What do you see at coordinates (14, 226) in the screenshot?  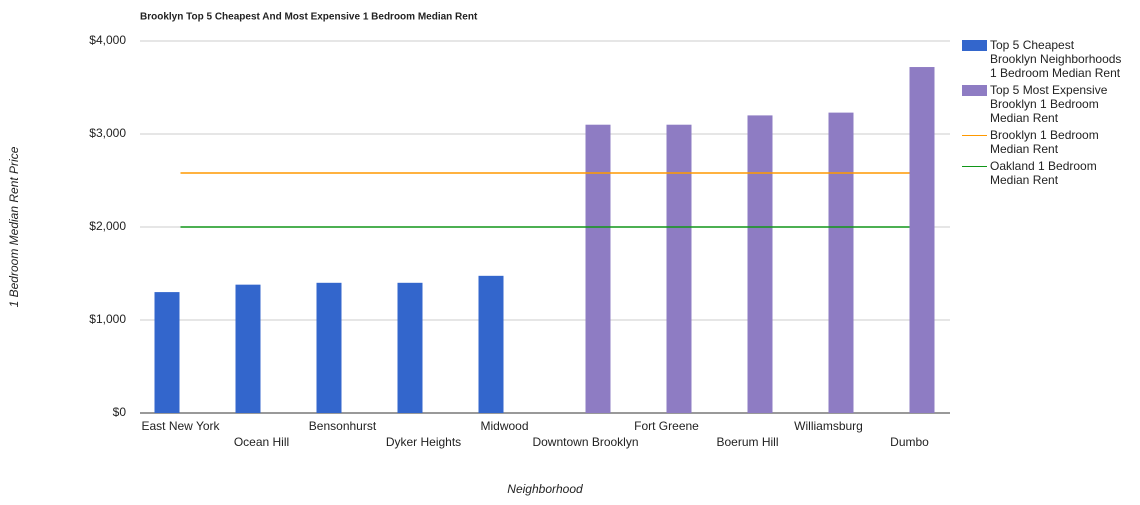 I see `y-axis-title: 1 Bedroom Median Rent Price` at bounding box center [14, 226].